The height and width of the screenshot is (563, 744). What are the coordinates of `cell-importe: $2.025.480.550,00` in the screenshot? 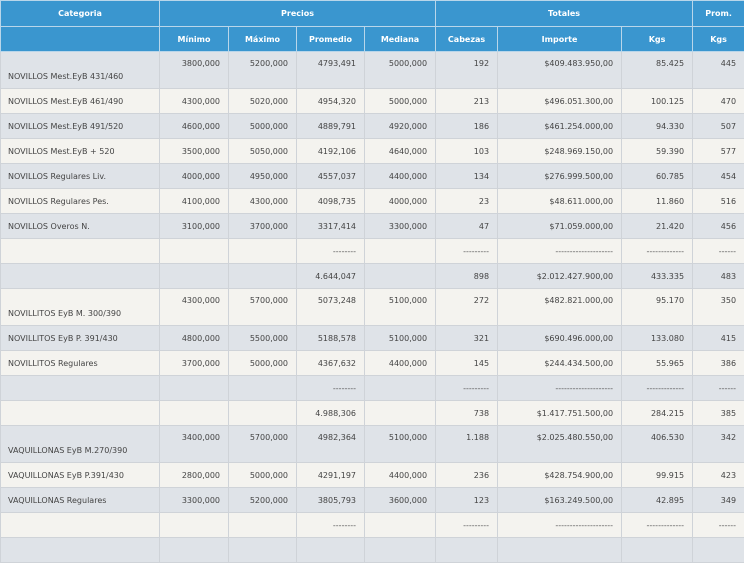 It's located at (560, 444).